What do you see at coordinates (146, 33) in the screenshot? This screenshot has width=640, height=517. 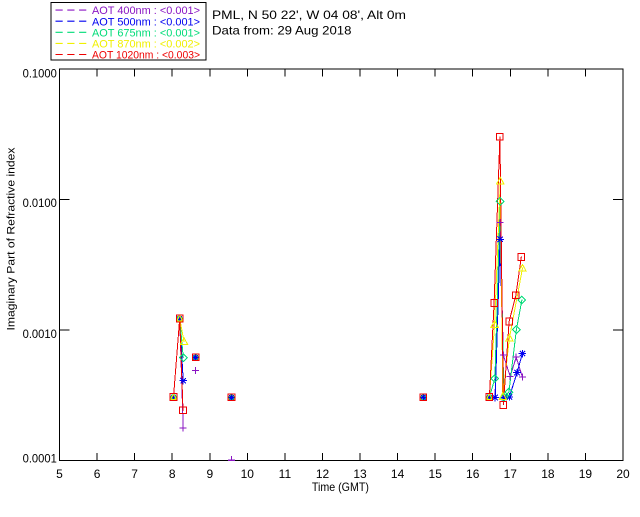 I see `svg-text: AOT 675nm : <0.001>` at bounding box center [146, 33].